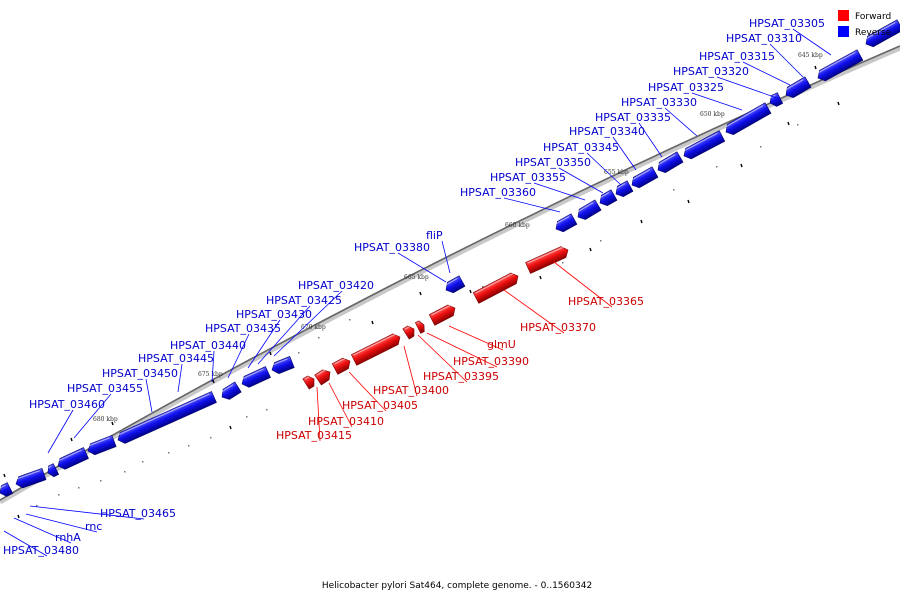  I want to click on gene-label: HPSAT_03360, so click(498, 192).